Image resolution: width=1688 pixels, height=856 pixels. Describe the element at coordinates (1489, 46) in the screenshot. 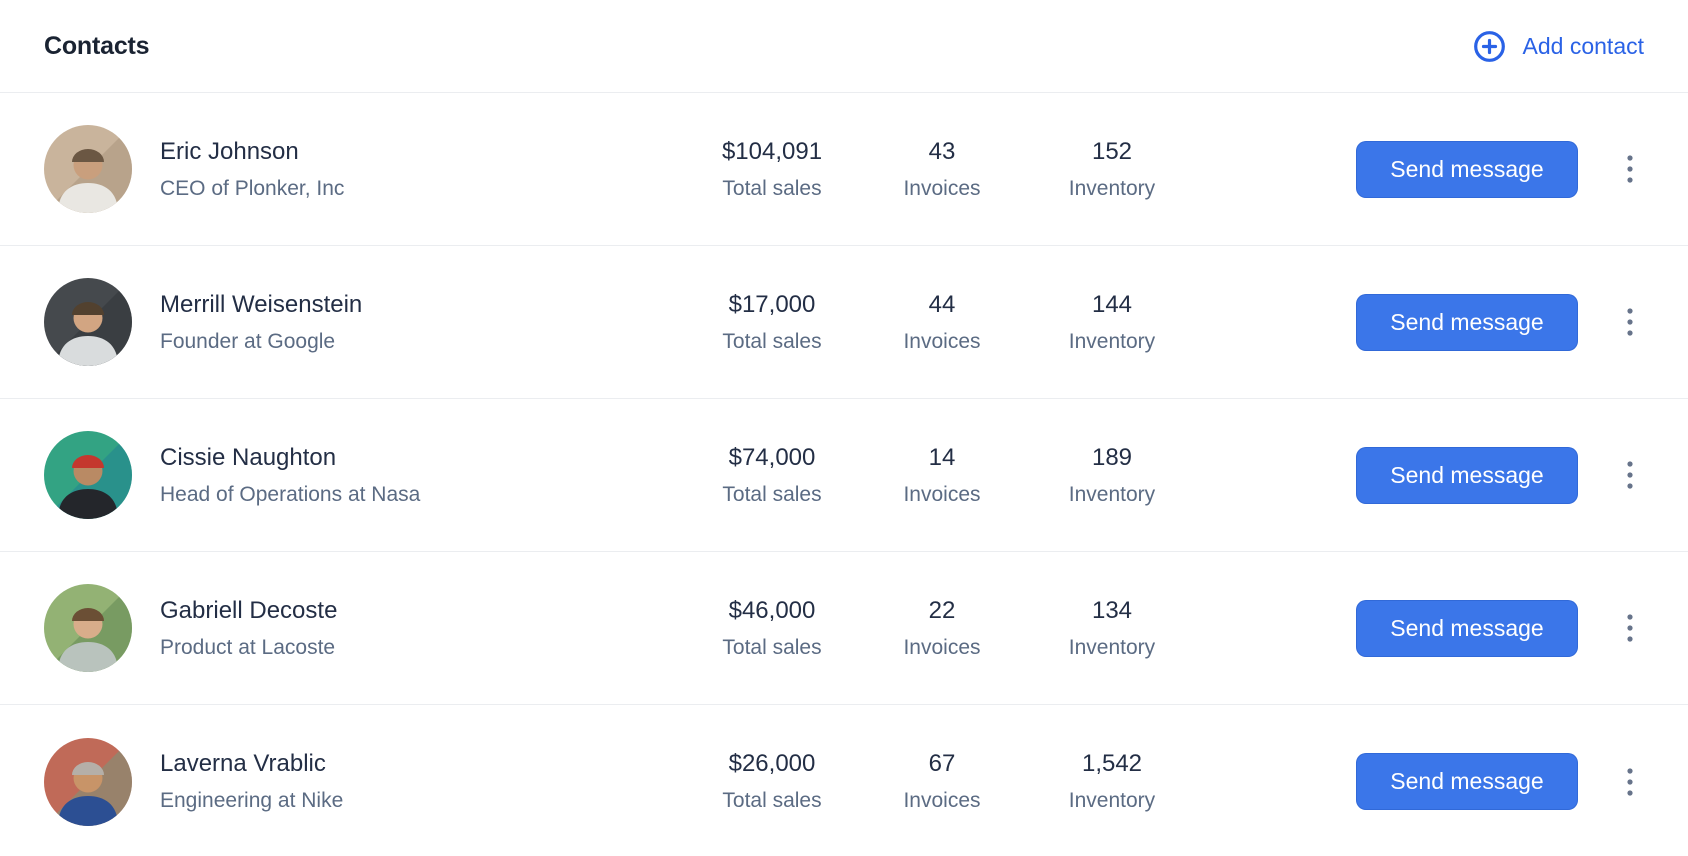

I see `plus-circle-icon` at that location.